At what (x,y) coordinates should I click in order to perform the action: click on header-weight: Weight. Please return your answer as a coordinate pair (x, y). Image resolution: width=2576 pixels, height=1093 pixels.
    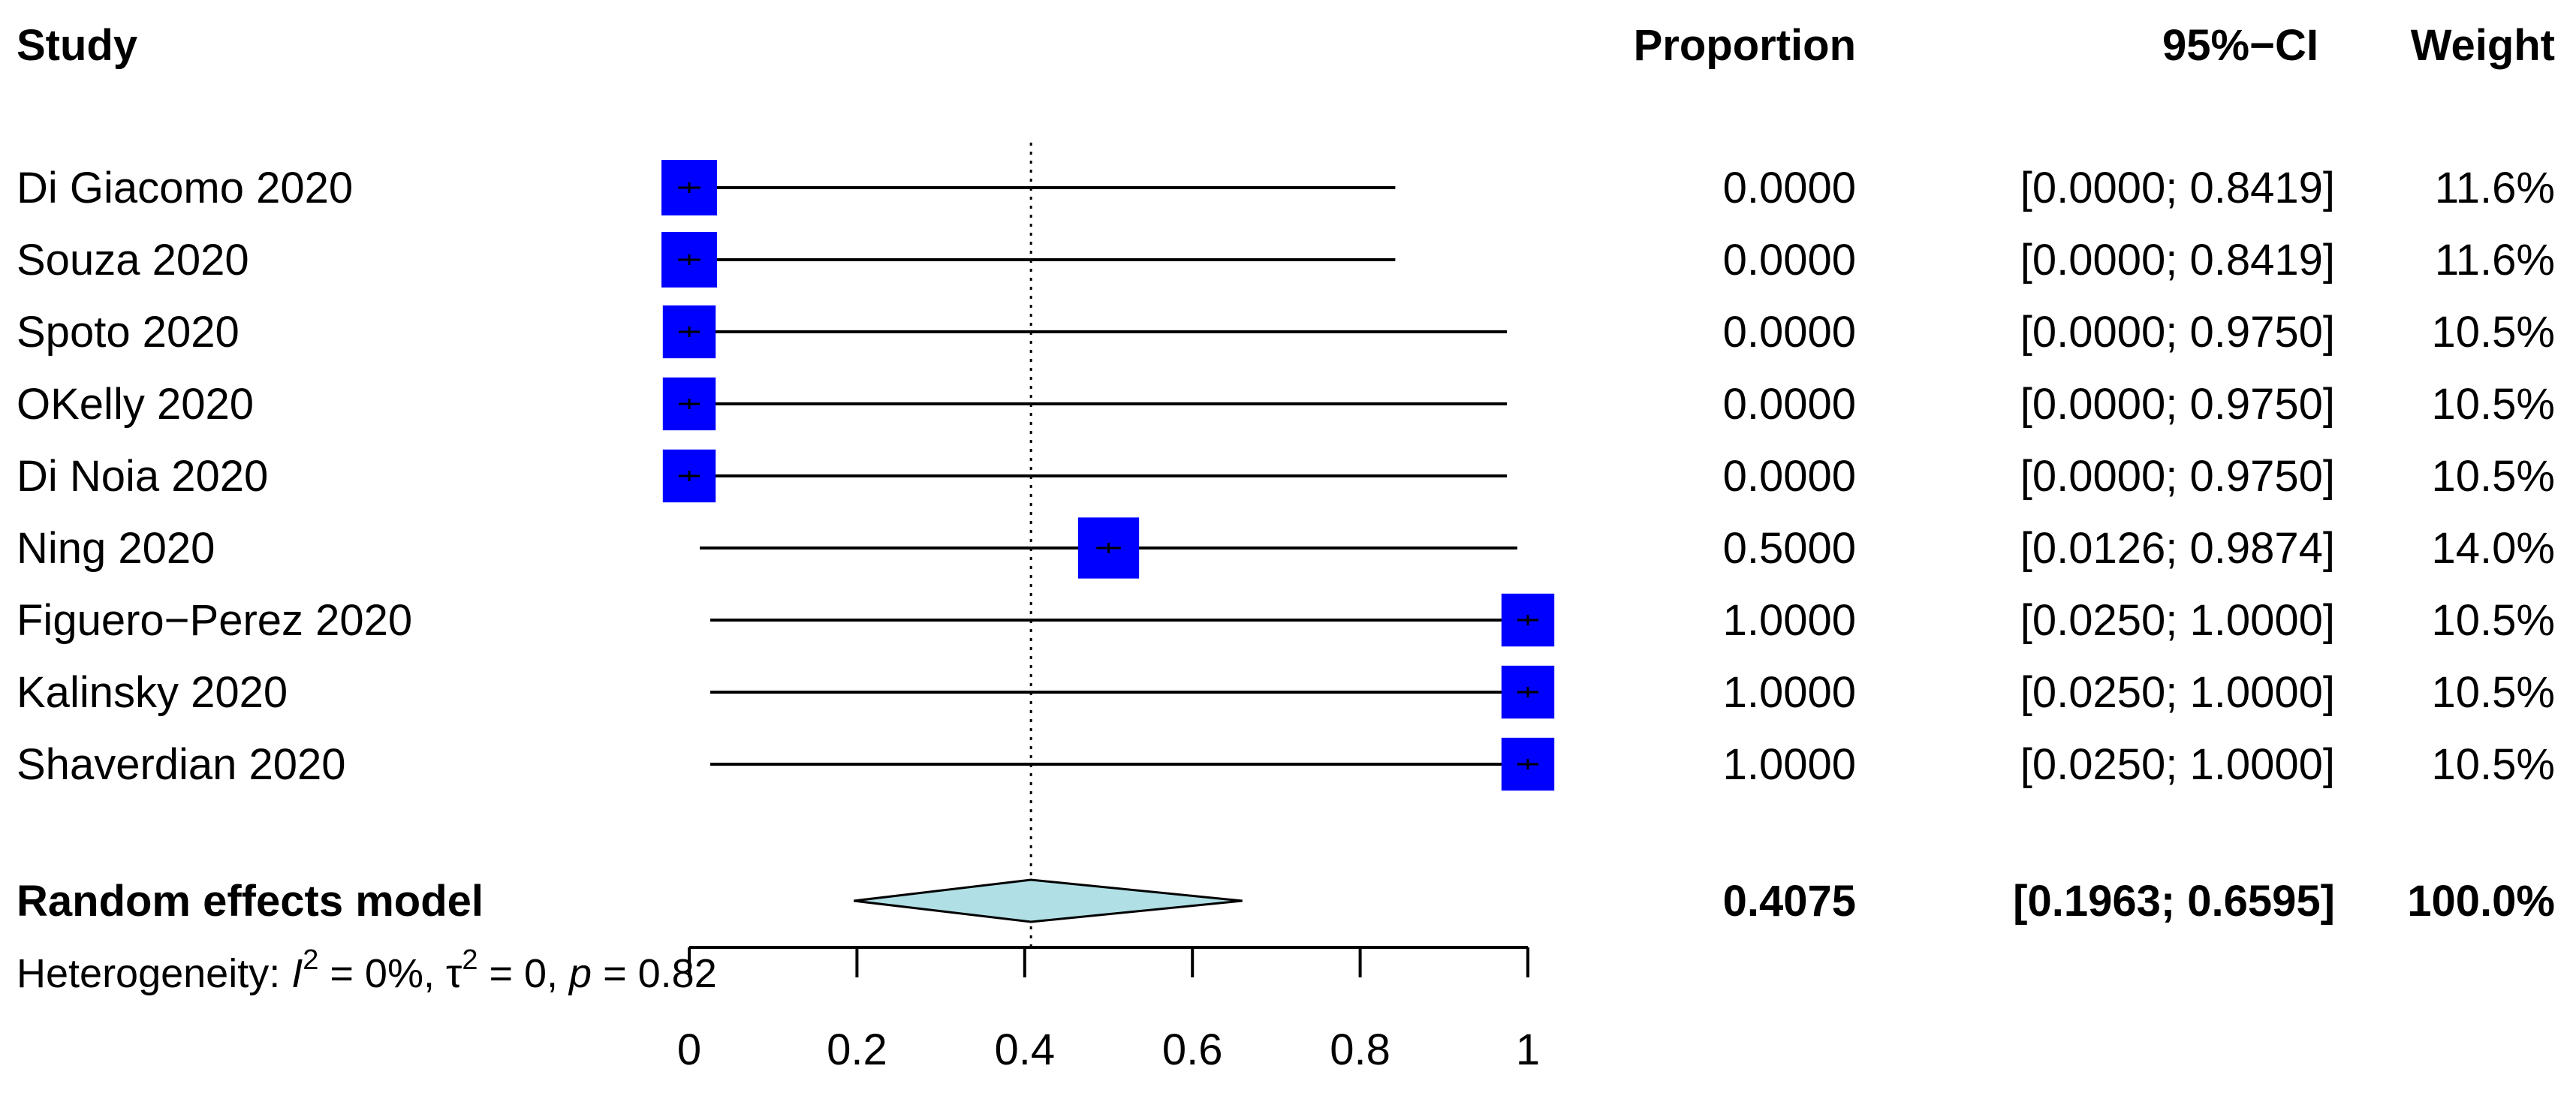
    Looking at the image, I should click on (2483, 45).